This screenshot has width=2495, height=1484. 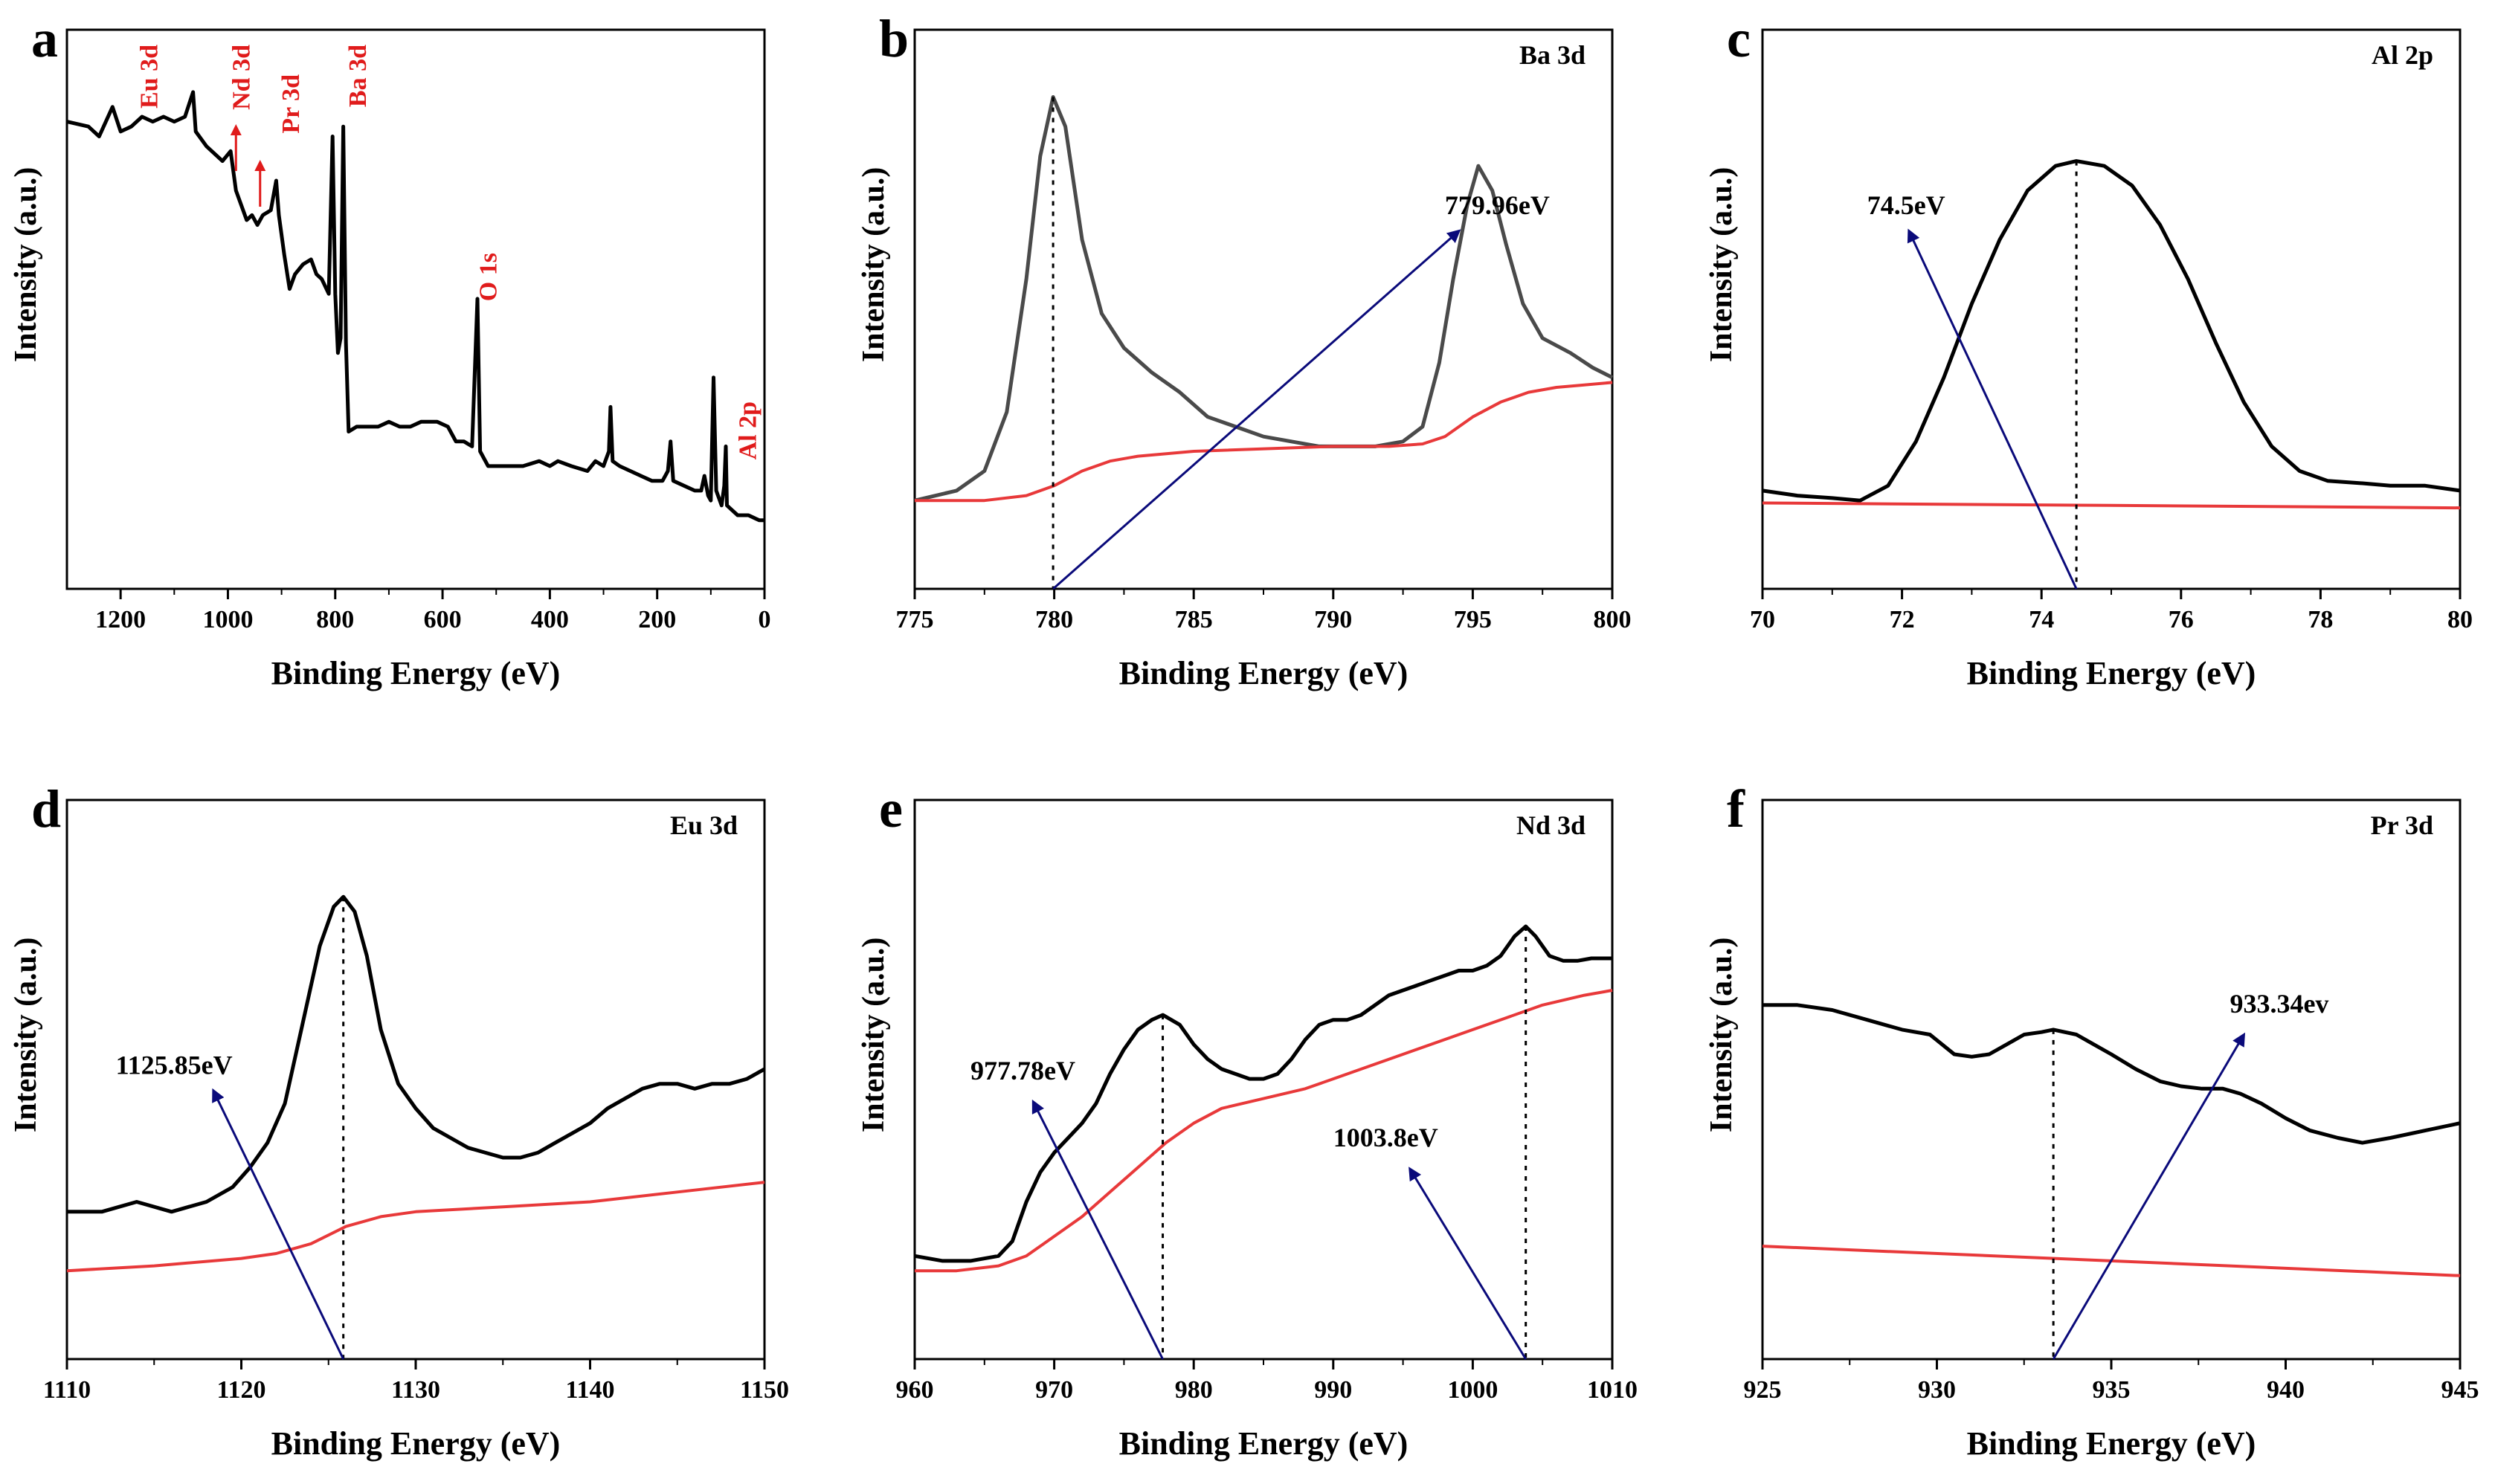 I want to click on x-tick-label: 1140, so click(x=589, y=1390).